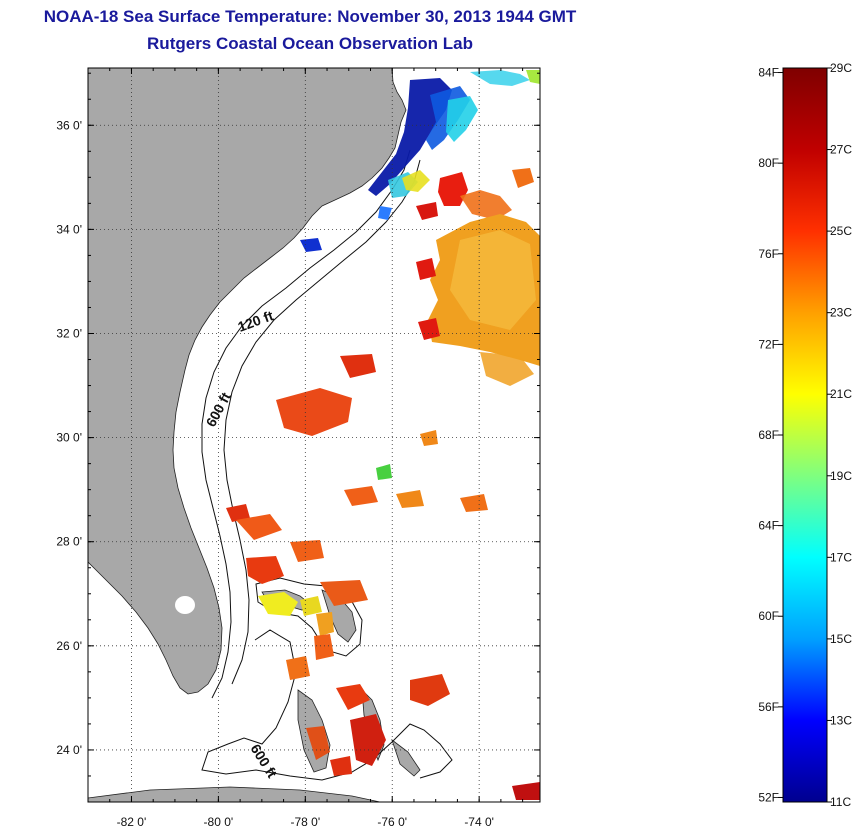 The width and height of the screenshot is (864, 832). I want to click on celsius-label: 11C, so click(840, 802).